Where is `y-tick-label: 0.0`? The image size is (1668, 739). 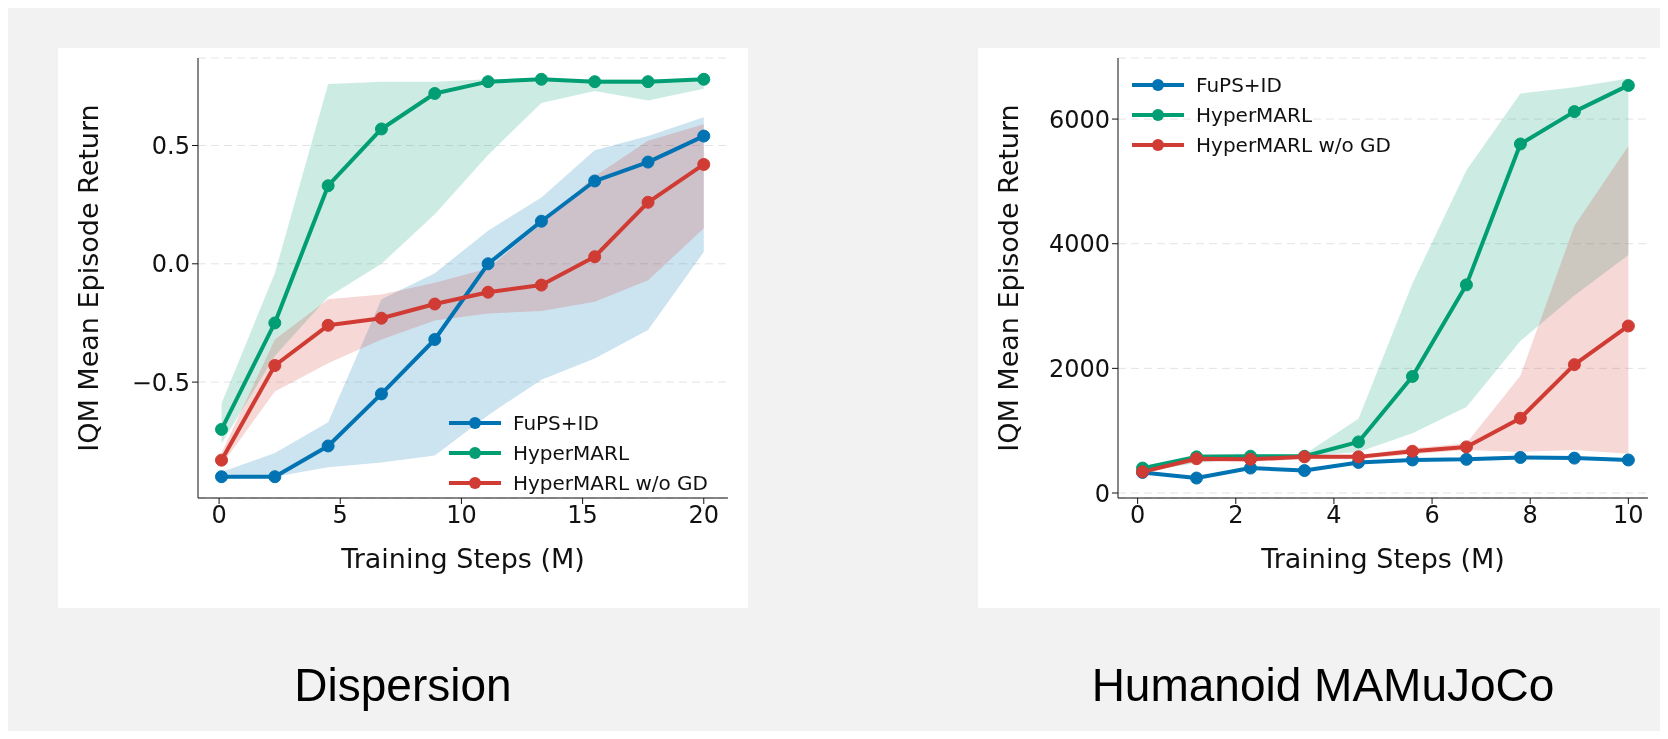
y-tick-label: 0.0 is located at coordinates (170, 264).